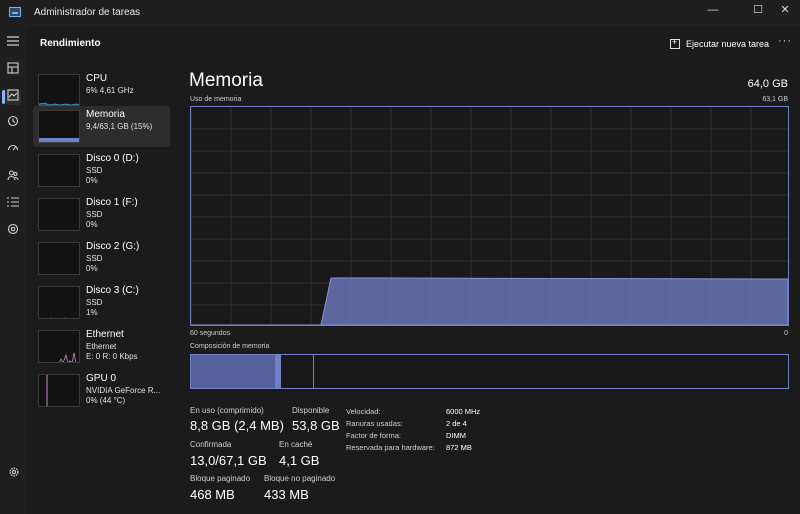 The width and height of the screenshot is (800, 514). What do you see at coordinates (112, 158) in the screenshot?
I see `device-name: Disco 0 (D:)` at bounding box center [112, 158].